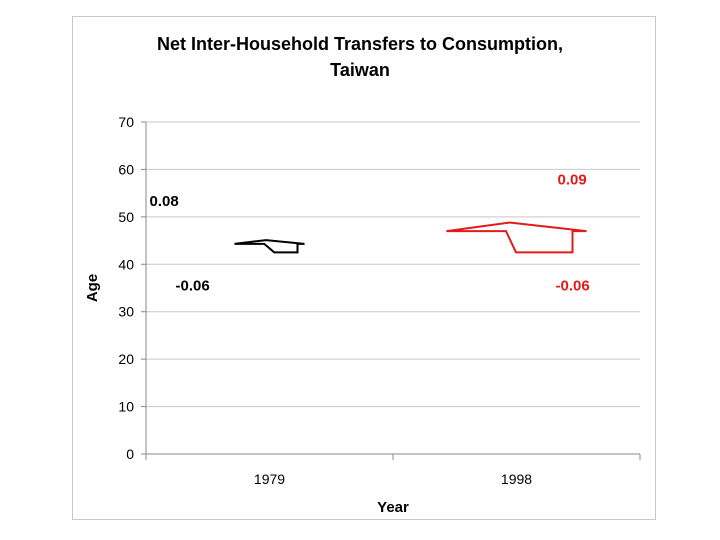 The width and height of the screenshot is (720, 540). Describe the element at coordinates (126, 359) in the screenshot. I see `y-tick-label: 20` at that location.